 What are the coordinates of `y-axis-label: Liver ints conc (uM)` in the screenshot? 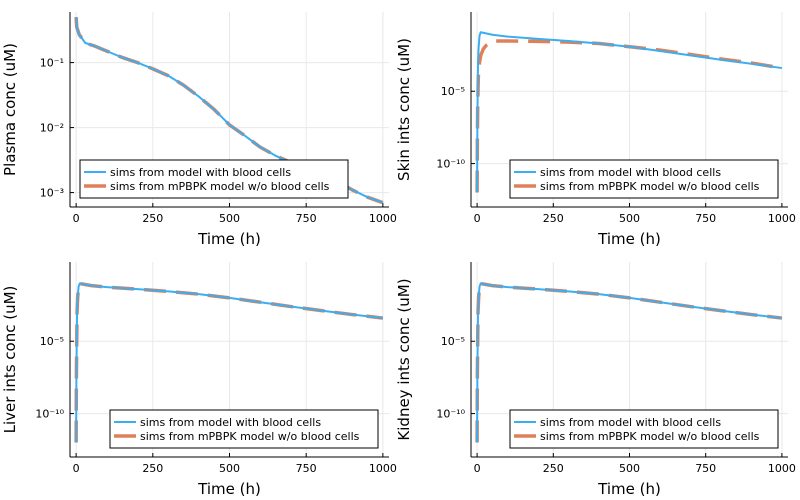 It's located at (10, 360).